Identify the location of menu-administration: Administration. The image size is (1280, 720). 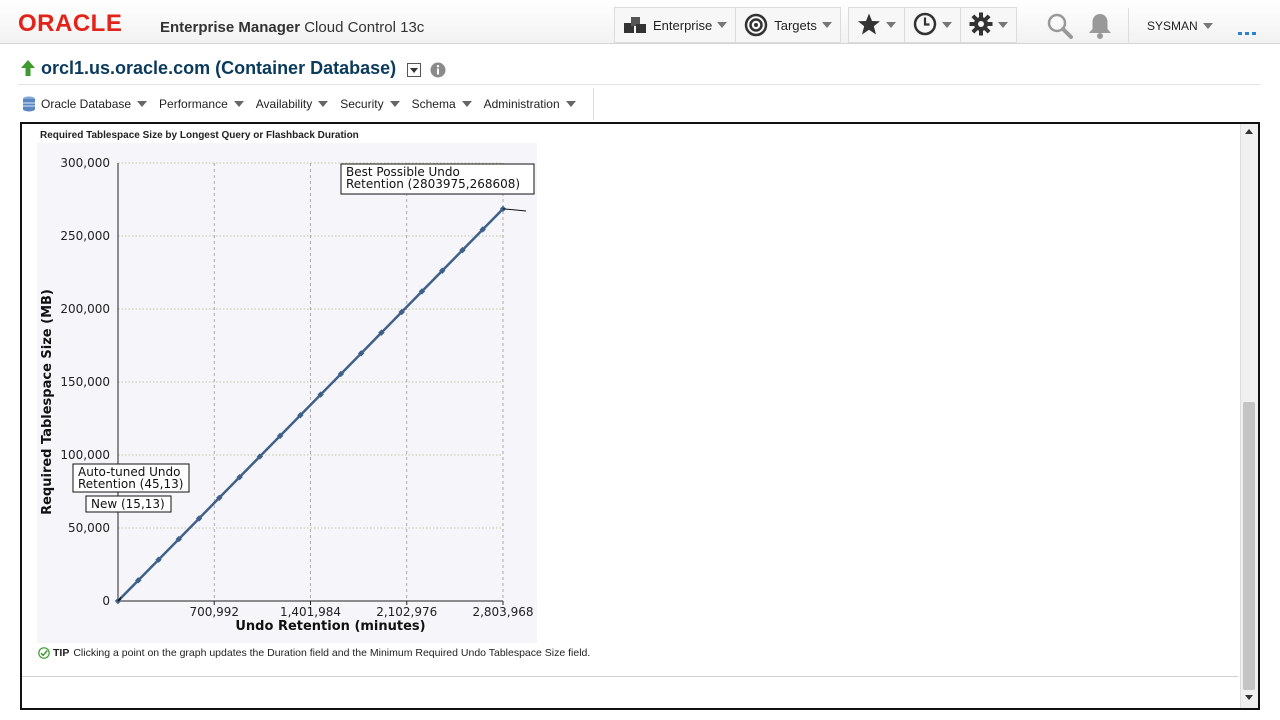
(530, 104).